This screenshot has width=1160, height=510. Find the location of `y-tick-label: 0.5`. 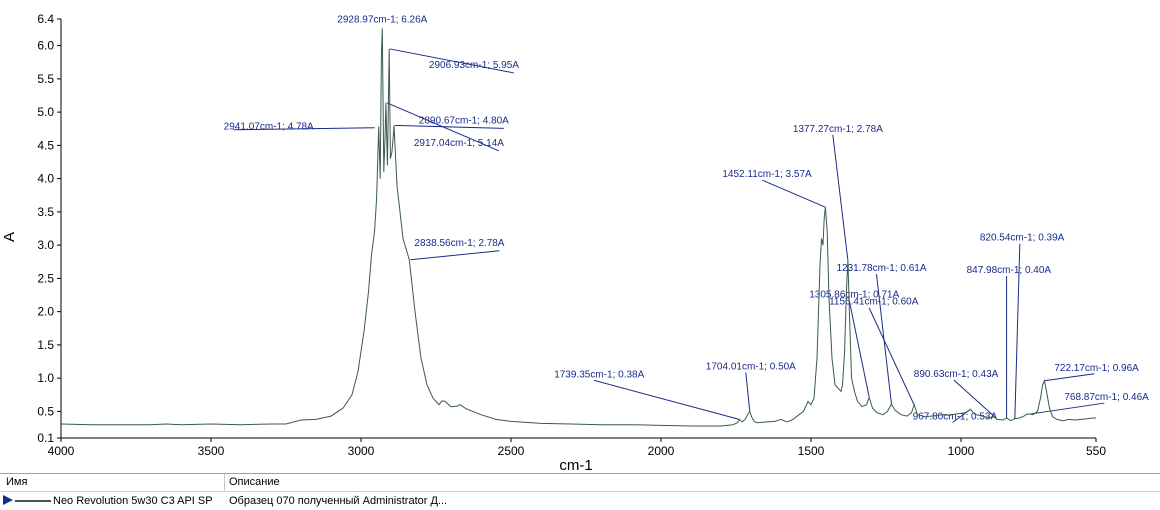

y-tick-label: 0.5 is located at coordinates (45, 411).